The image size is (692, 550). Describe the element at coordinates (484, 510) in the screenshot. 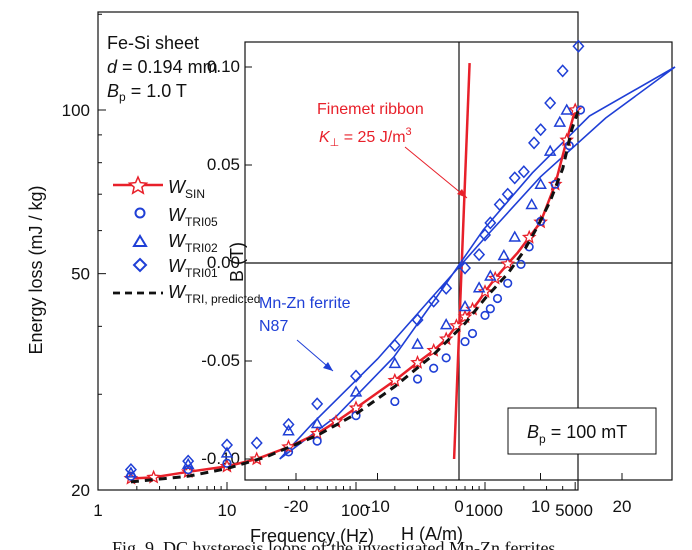

I see `x-tick-label: 1000` at that location.